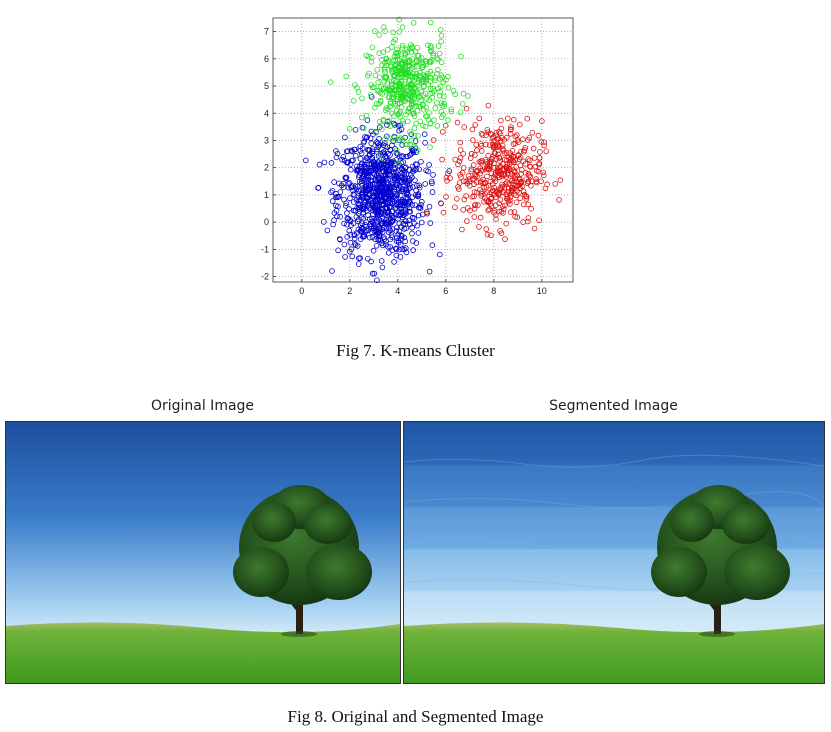 This screenshot has width=831, height=732. I want to click on x-tick-label: 6, so click(445, 291).